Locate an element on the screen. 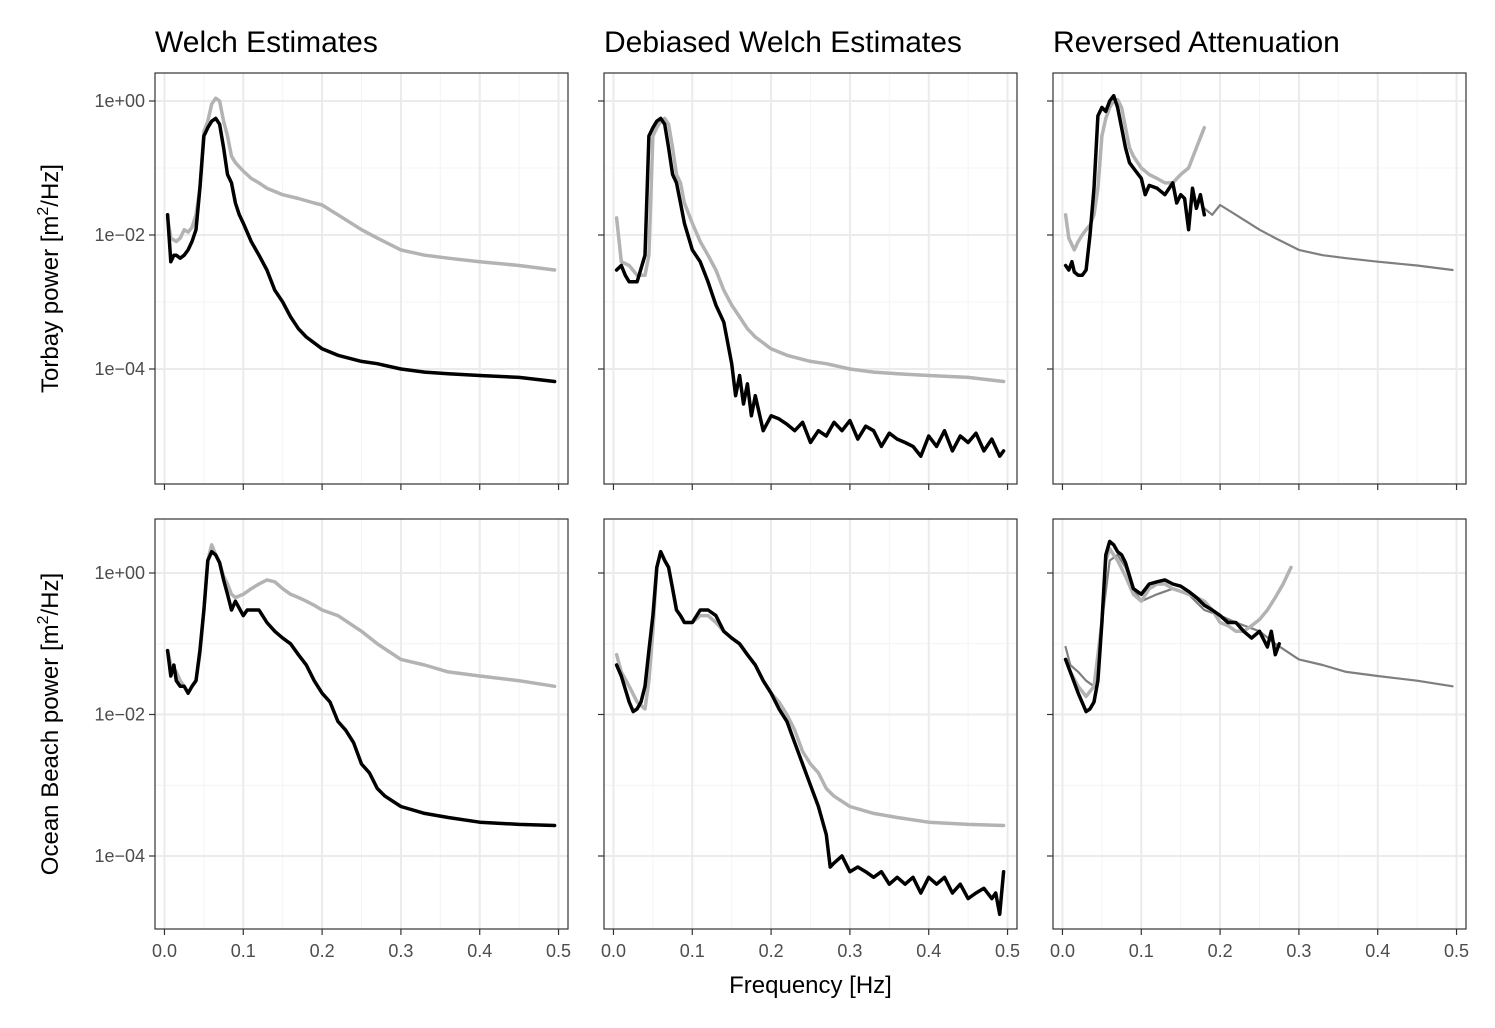 The image size is (1495, 1028). panel-r1-c2: 0.0 0.1 0.2 0.3 0.4 0.5 is located at coordinates (1258, 739).